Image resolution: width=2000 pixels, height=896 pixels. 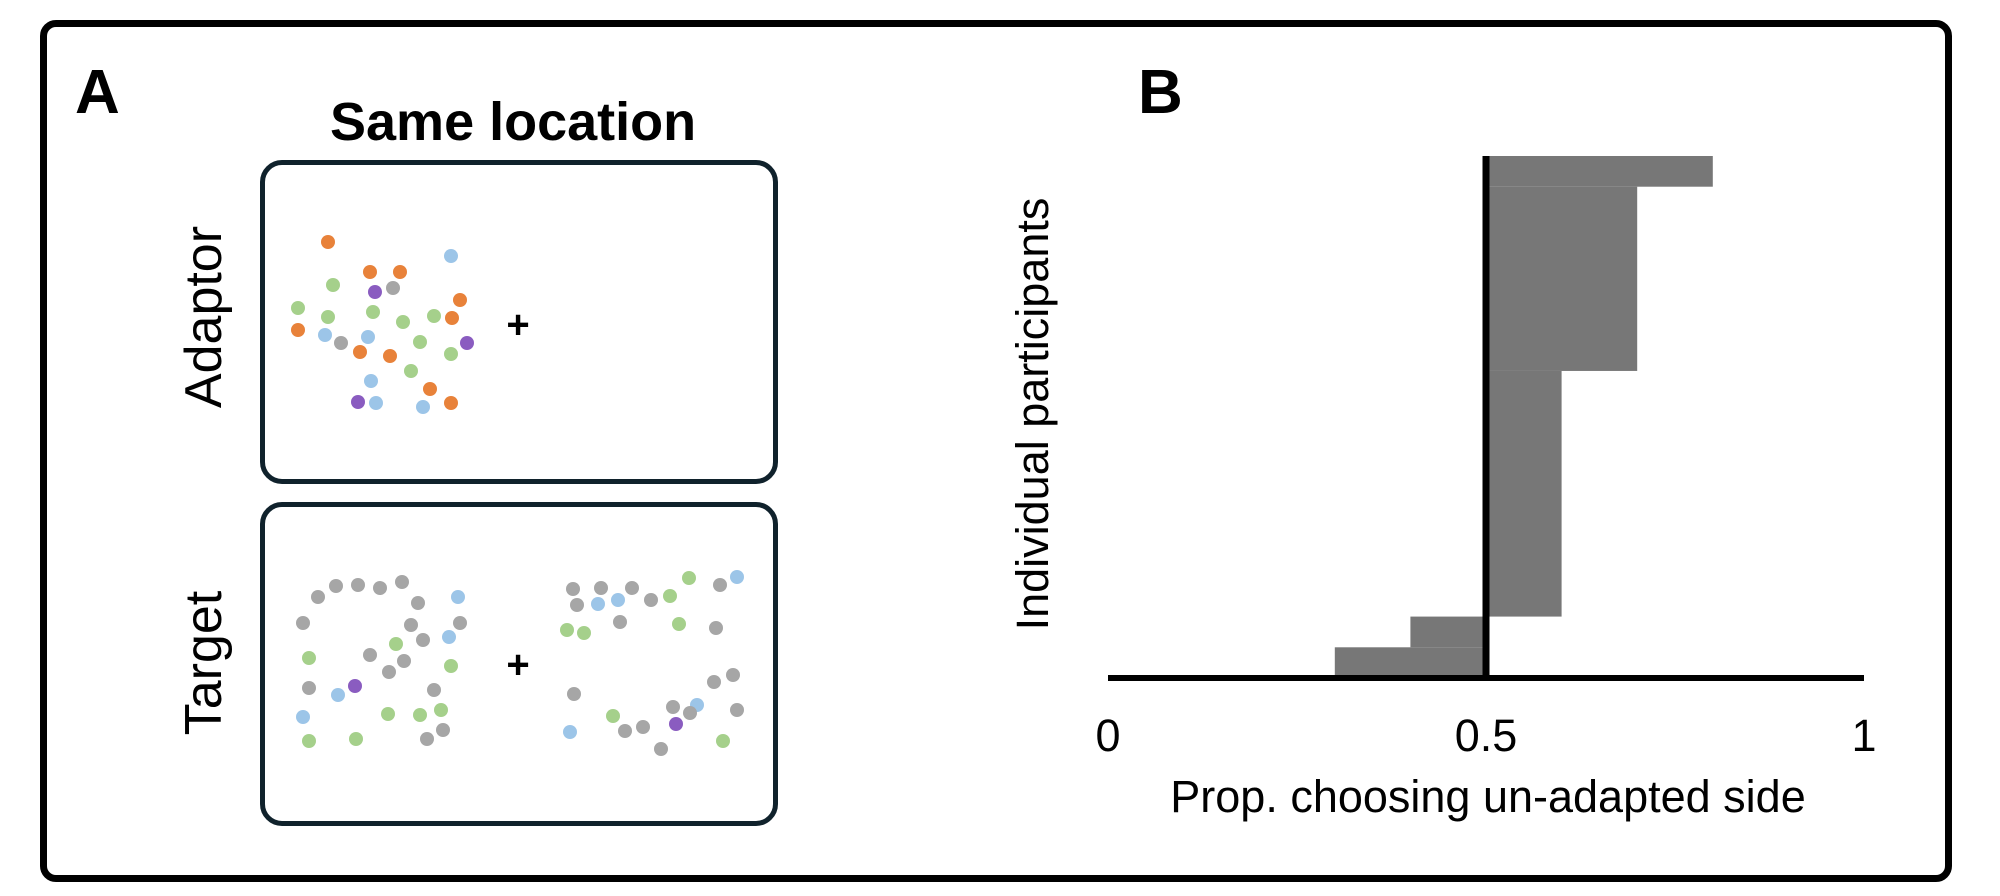 I want to click on x-tick-labels: 0 0.5 1, so click(x=1485, y=735).